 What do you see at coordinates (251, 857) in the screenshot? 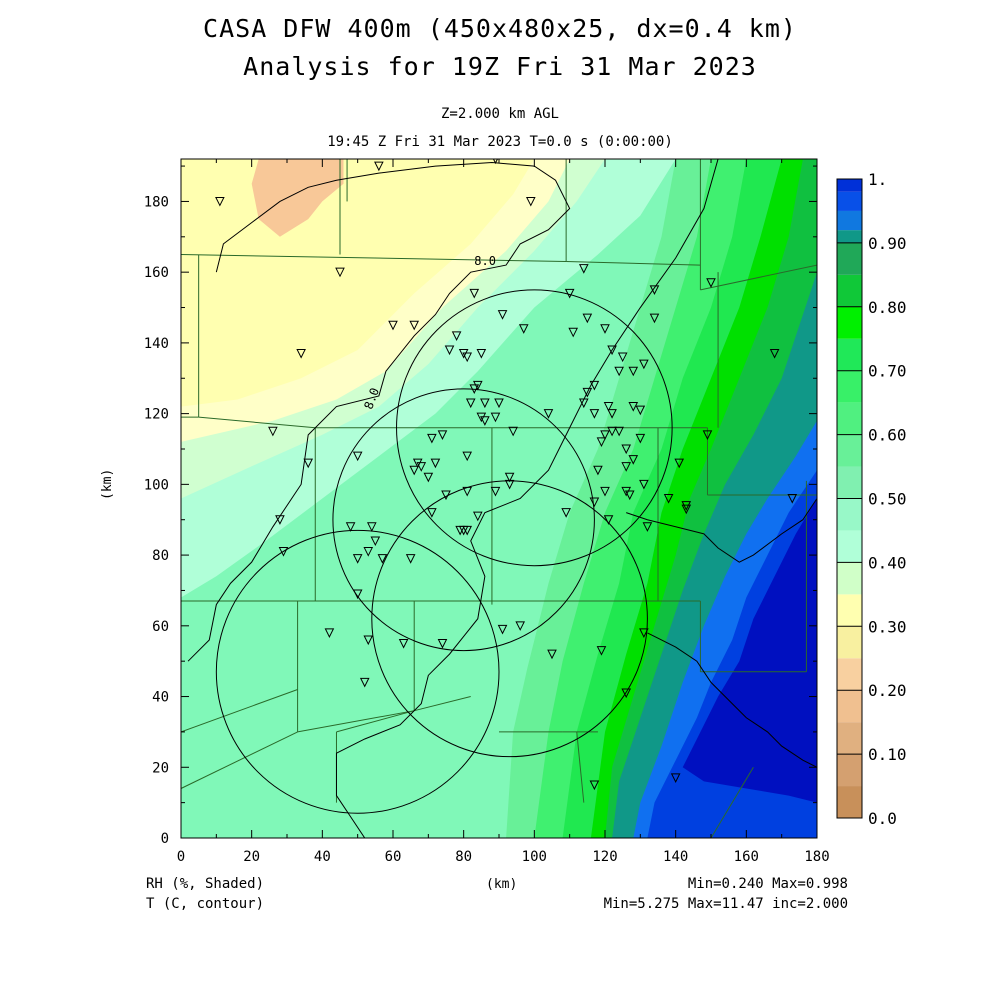
I see `x-tick-label: 20` at bounding box center [251, 857].